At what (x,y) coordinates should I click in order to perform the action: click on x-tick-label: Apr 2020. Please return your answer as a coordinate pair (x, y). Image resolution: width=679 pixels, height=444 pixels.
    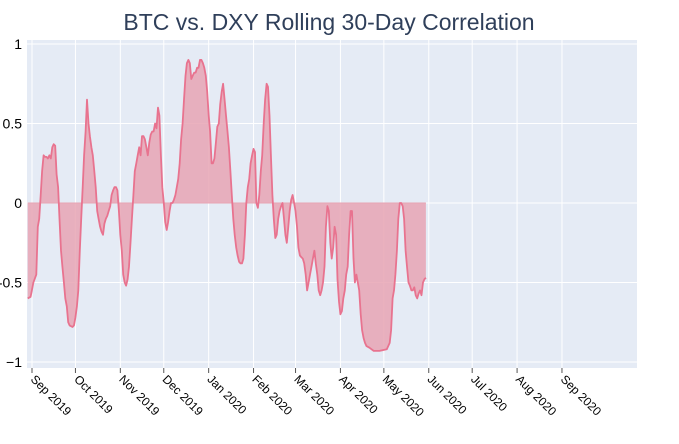
    Looking at the image, I should click on (358, 394).